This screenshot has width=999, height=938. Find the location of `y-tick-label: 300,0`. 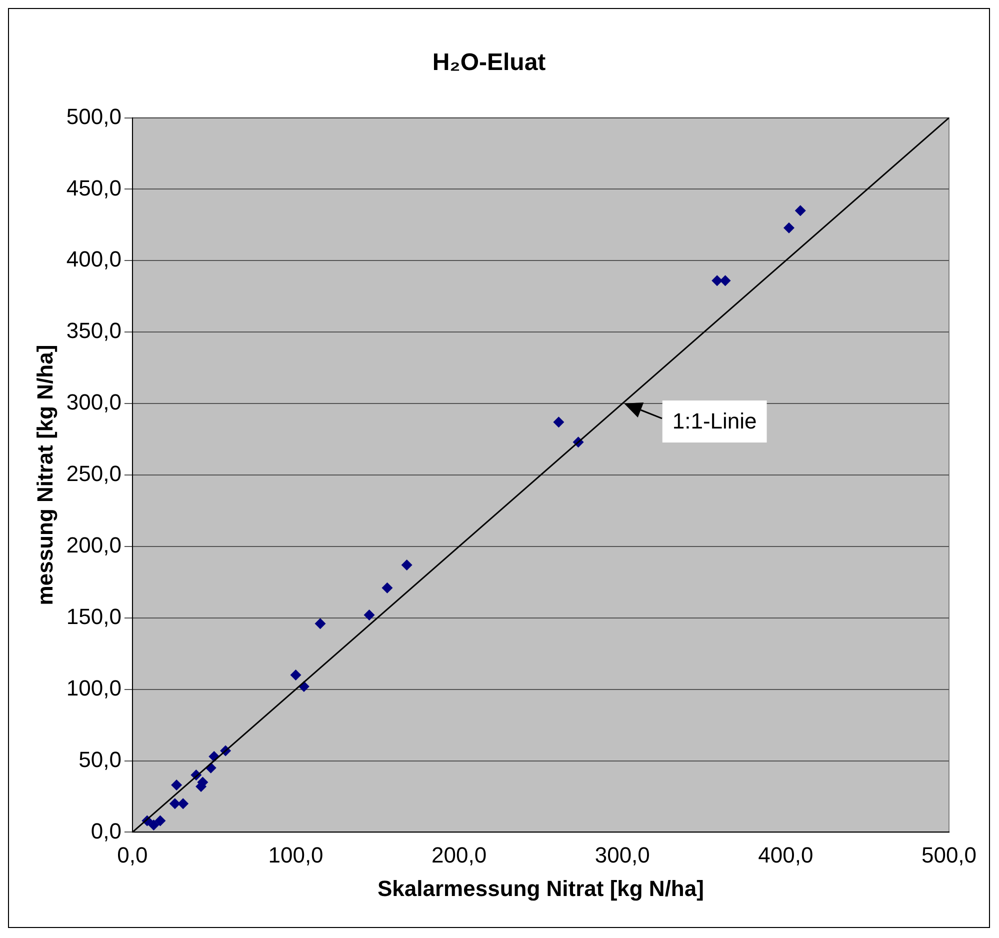

y-tick-label: 300,0 is located at coordinates (94, 402).